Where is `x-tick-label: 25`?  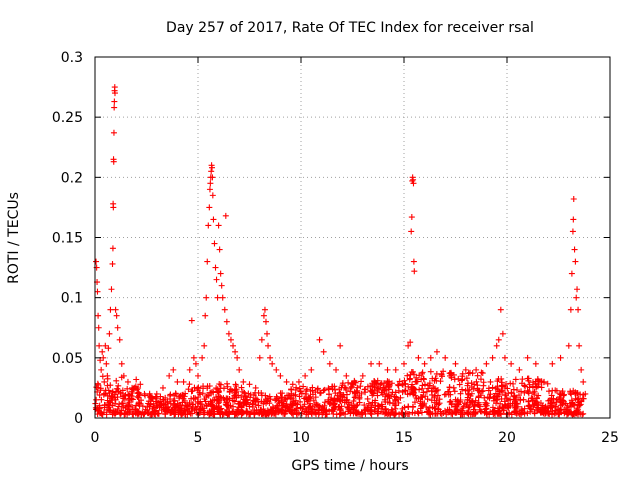
x-tick-label: 25 is located at coordinates (610, 438).